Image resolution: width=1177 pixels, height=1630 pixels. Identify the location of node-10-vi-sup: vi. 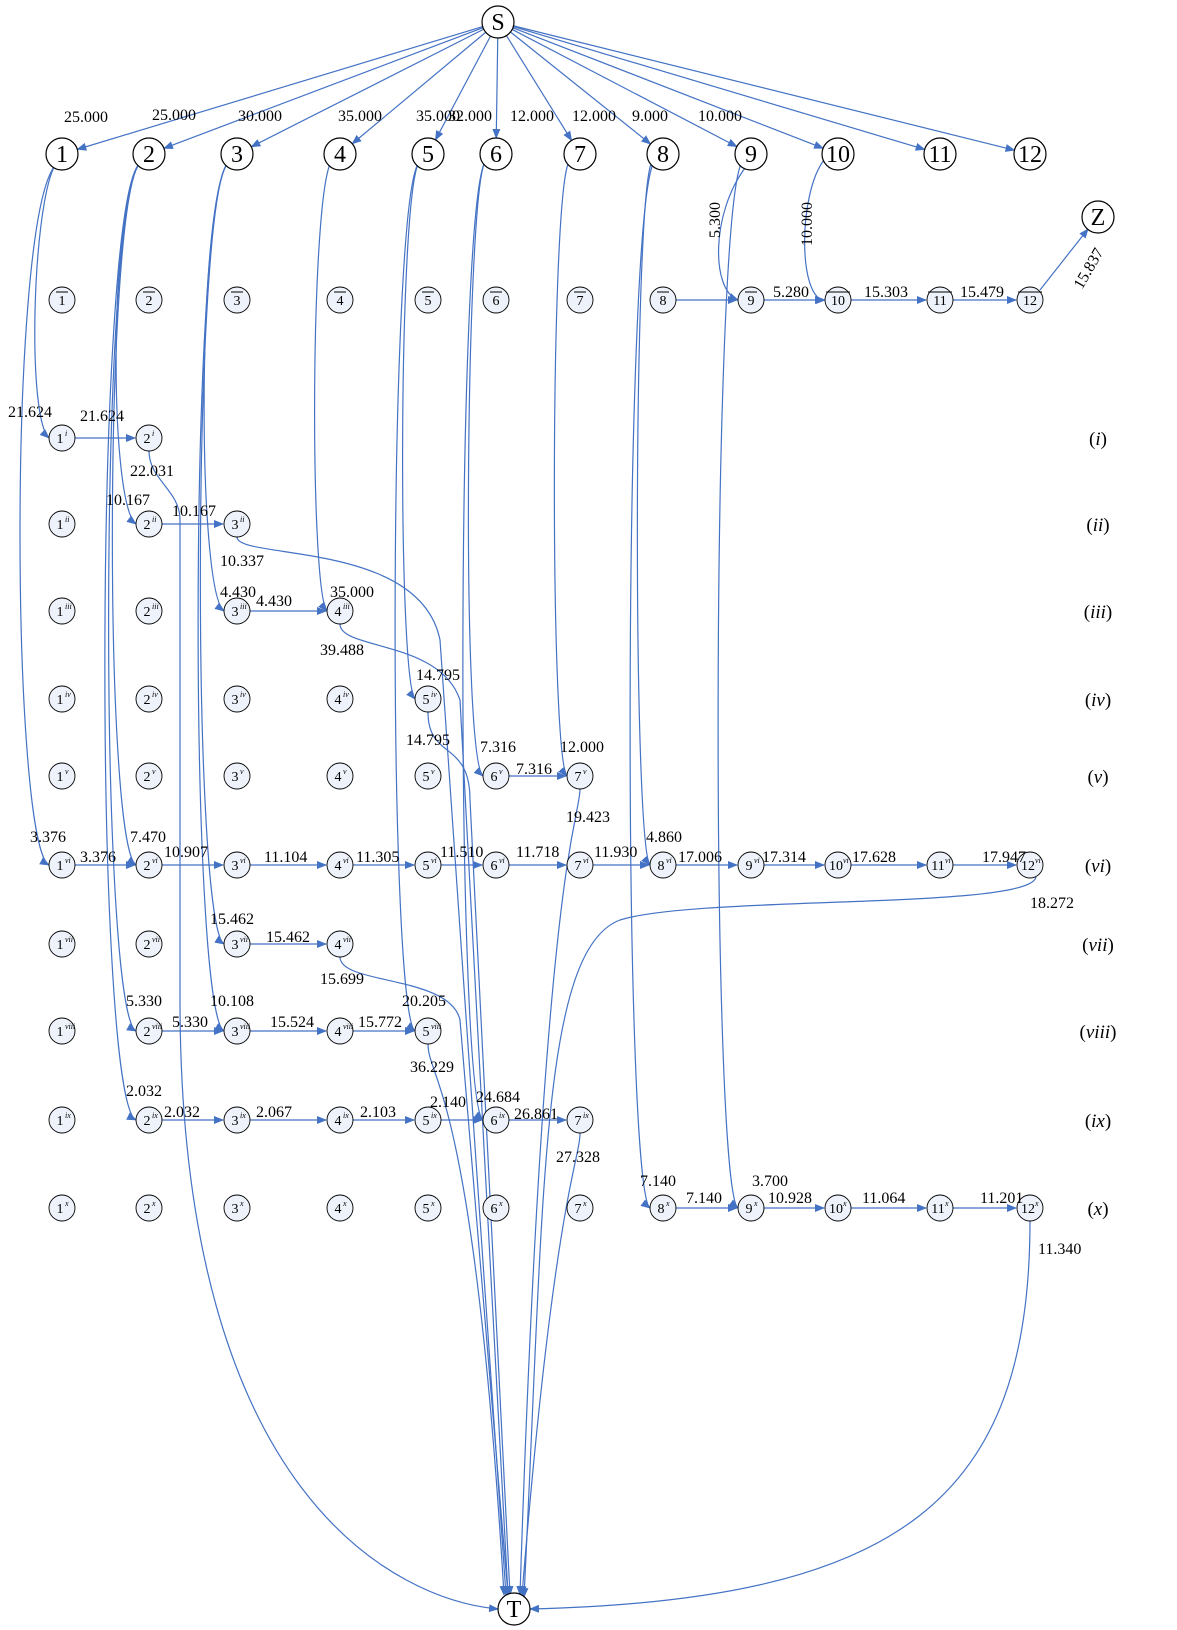
(846, 860).